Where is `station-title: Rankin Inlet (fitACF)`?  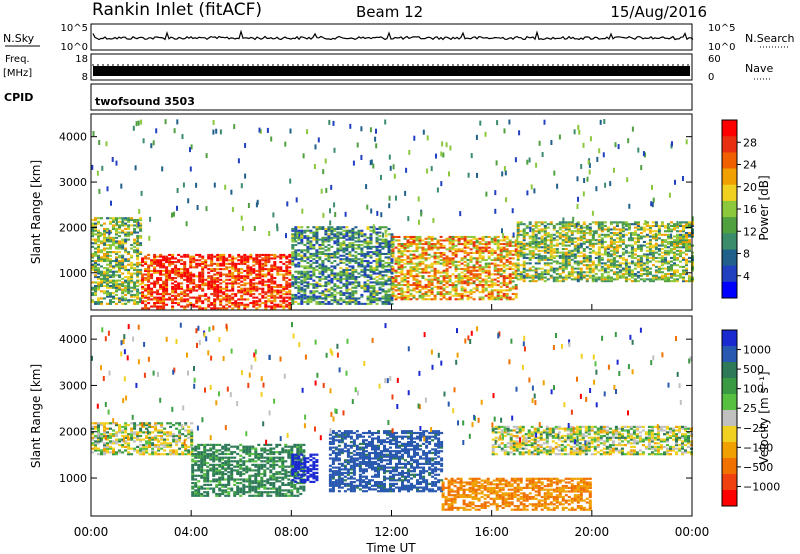
station-title: Rankin Inlet (fitACF) is located at coordinates (177, 10).